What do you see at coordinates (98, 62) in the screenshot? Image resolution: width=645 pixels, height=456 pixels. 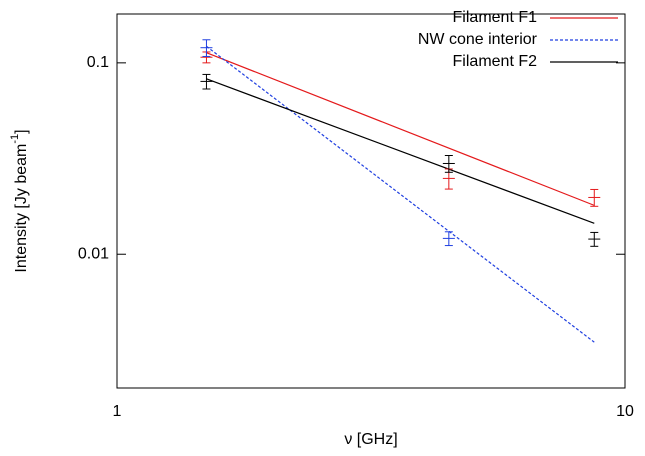 I see `y-tick-label: 0.1` at bounding box center [98, 62].